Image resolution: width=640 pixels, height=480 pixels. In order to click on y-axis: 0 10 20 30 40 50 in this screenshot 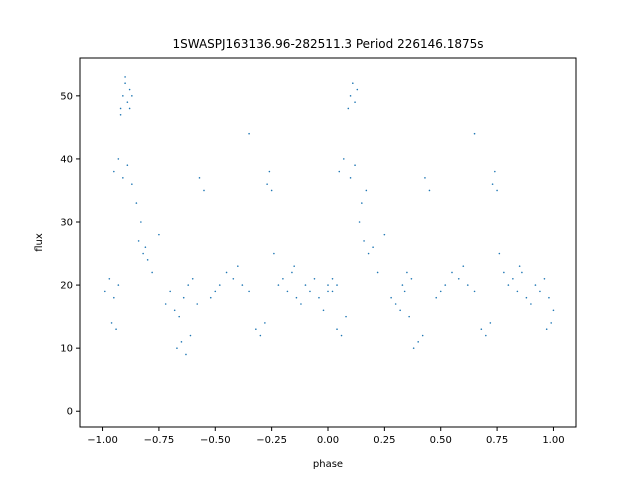, I will do `click(70, 254)`.